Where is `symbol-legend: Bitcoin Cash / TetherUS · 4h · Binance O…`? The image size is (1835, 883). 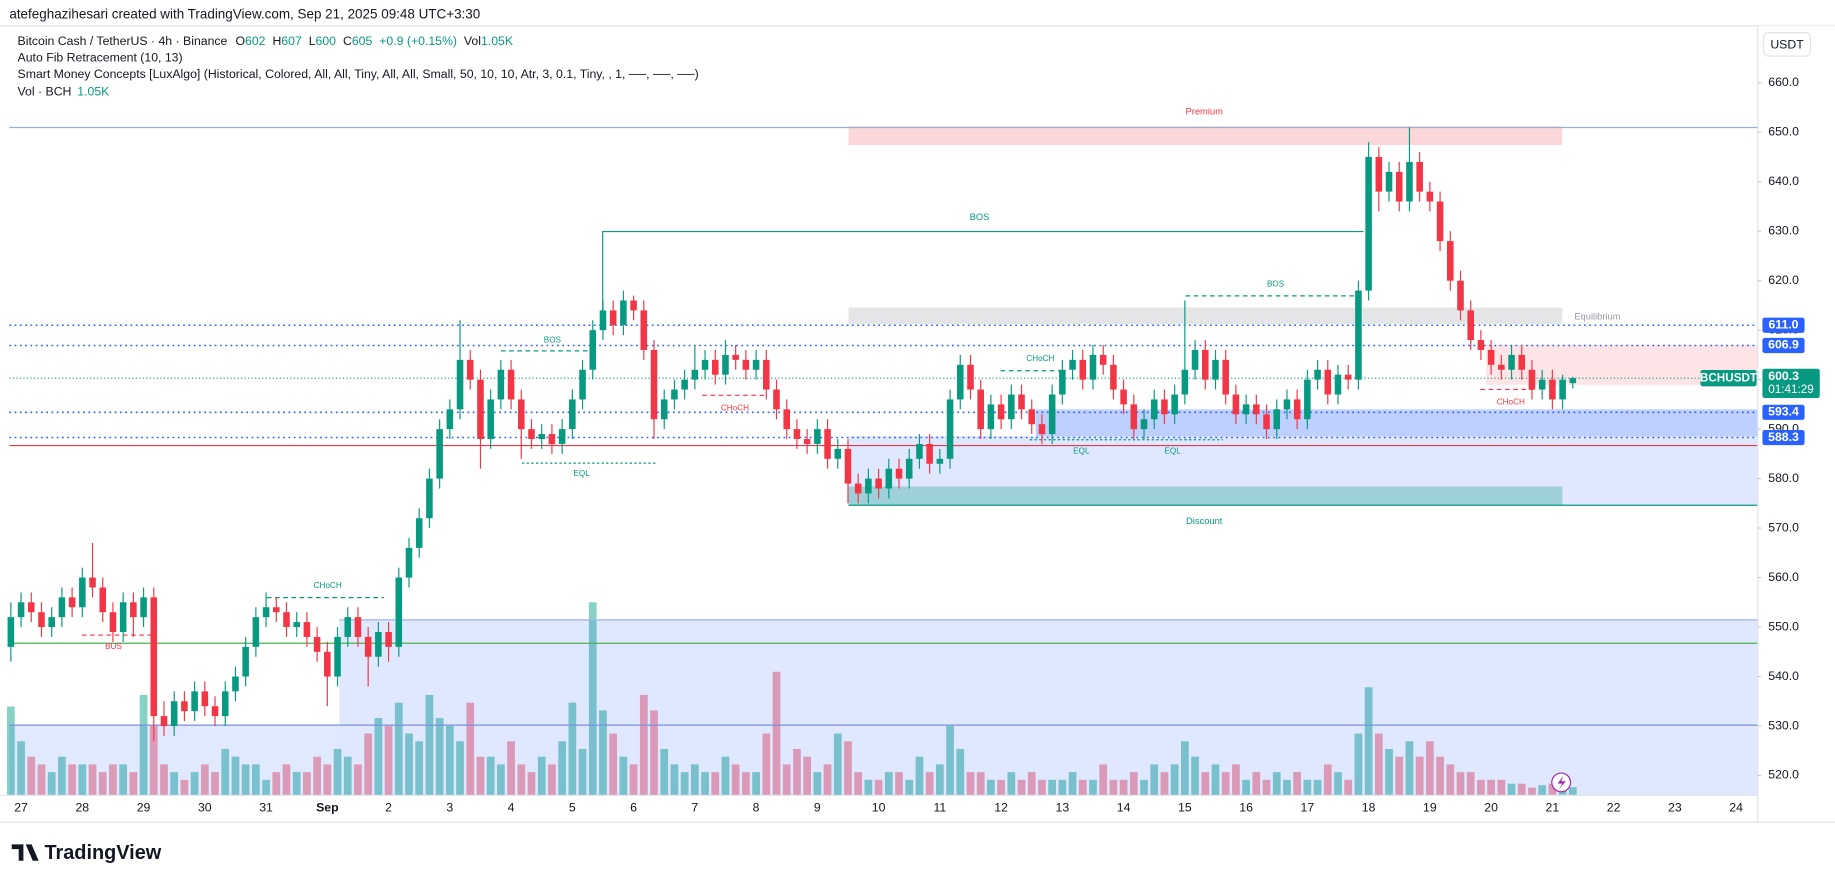
symbol-legend: Bitcoin Cash / TetherUS · 4h · Binance O… is located at coordinates (266, 41).